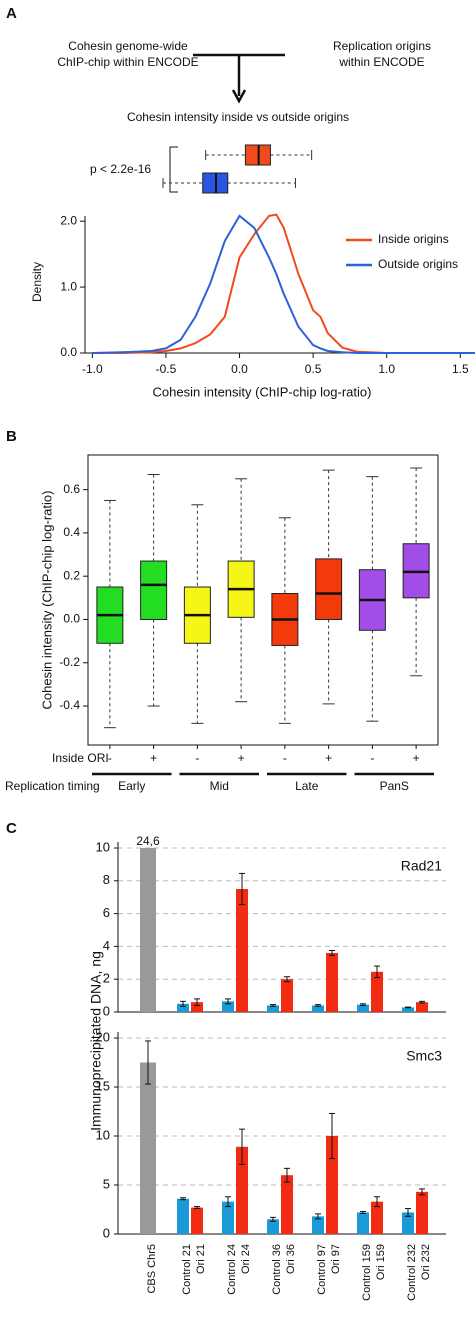 The width and height of the screenshot is (475, 1339). Describe the element at coordinates (103, 1036) in the screenshot. I see `y-tick-label: 20` at that location.